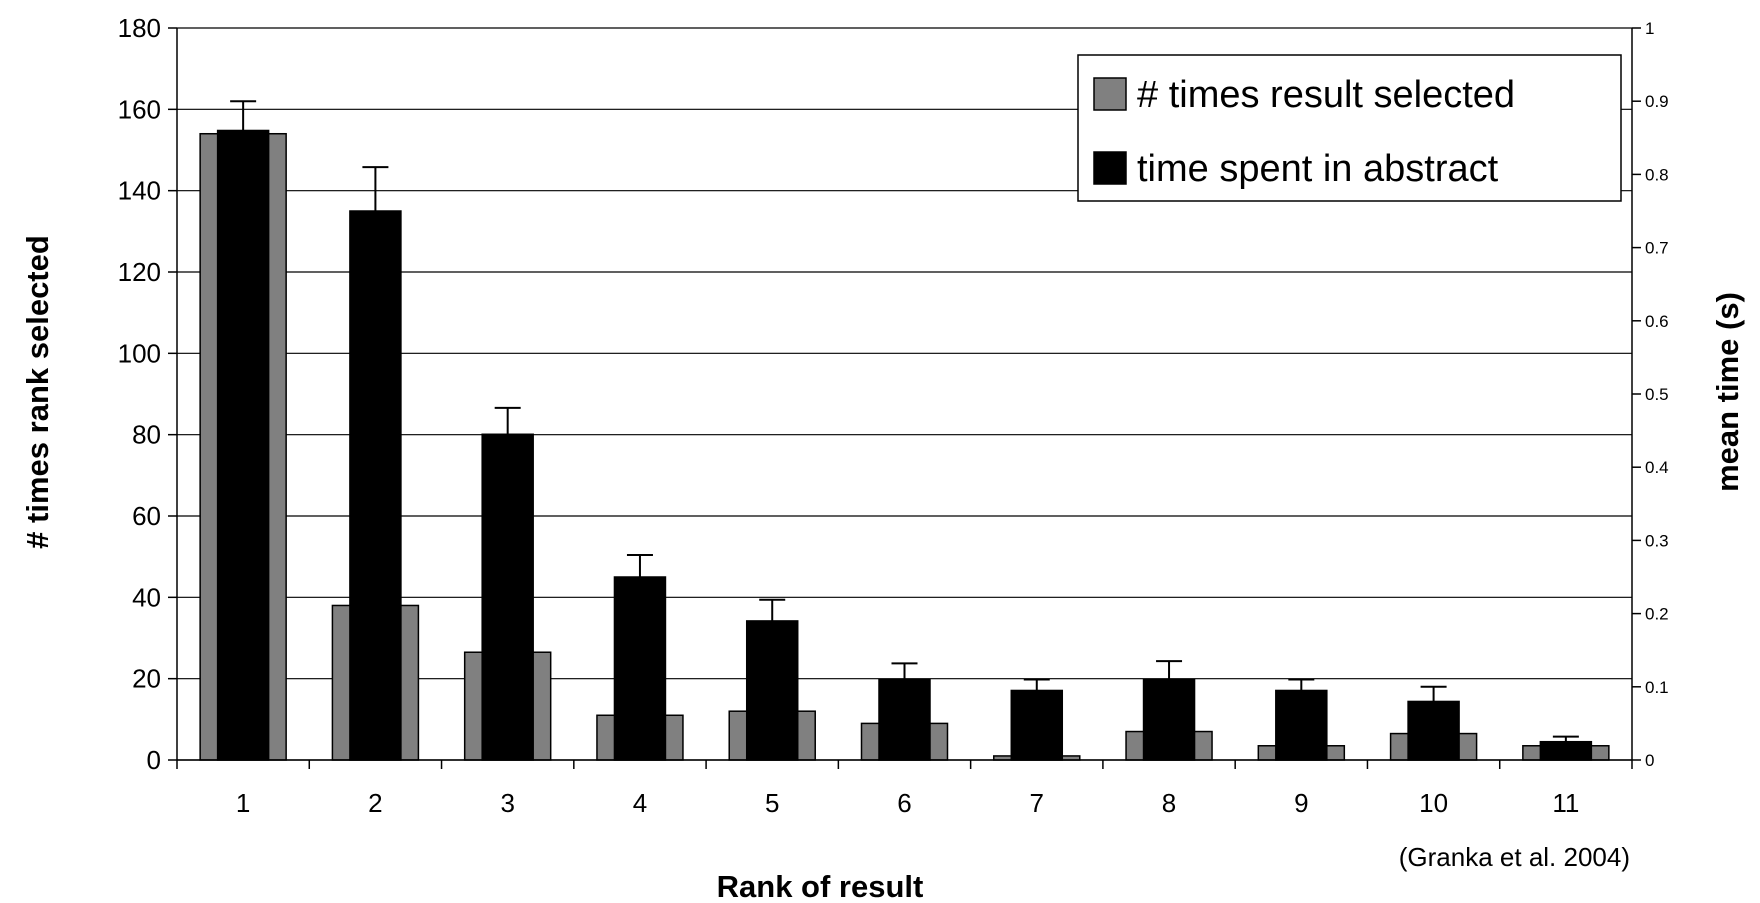 The image size is (1760, 903). I want to click on x-tick-label: 7, so click(1037, 803).